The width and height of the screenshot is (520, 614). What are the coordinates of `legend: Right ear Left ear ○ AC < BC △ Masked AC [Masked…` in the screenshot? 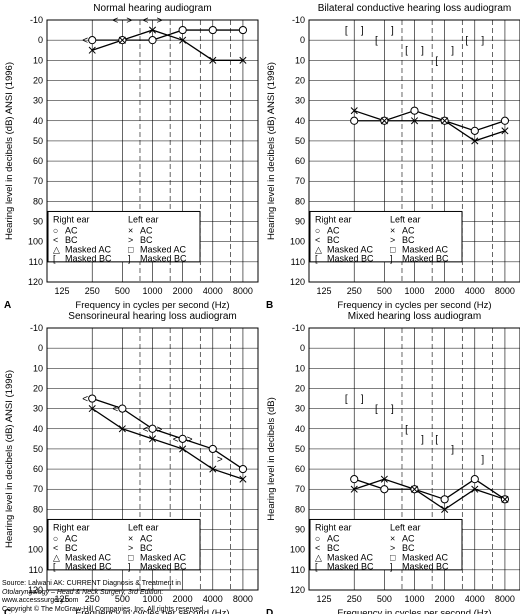 It's located at (386, 545).